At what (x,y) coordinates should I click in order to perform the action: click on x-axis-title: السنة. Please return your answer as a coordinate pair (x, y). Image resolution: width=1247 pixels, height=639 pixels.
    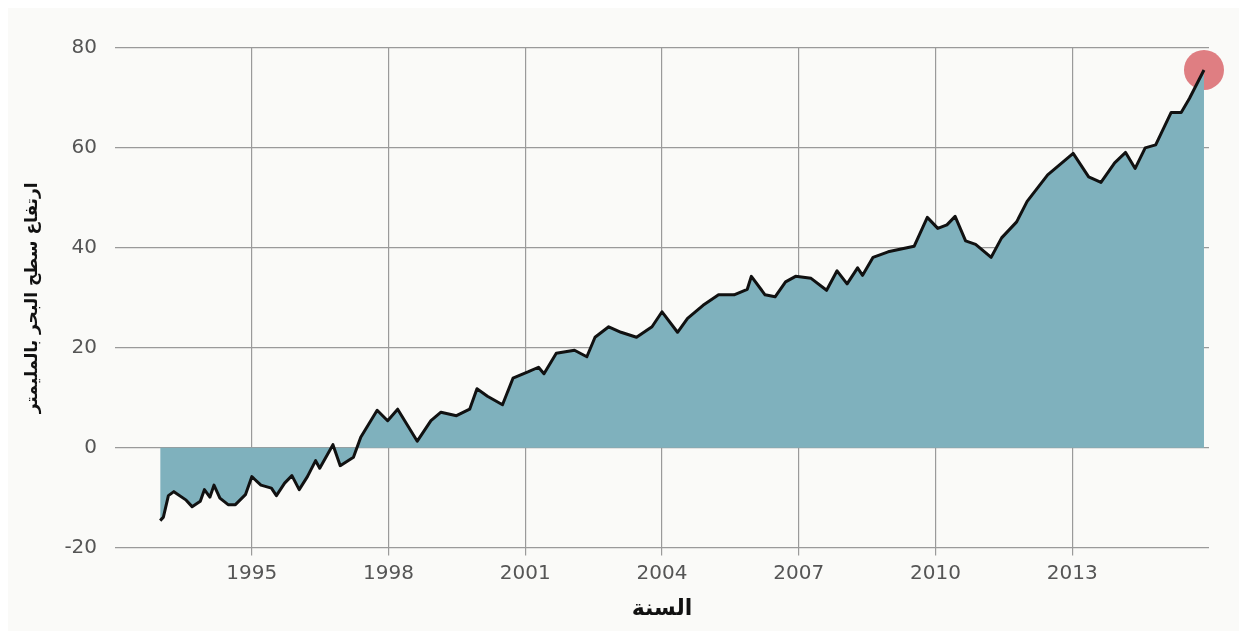
    Looking at the image, I should click on (662, 607).